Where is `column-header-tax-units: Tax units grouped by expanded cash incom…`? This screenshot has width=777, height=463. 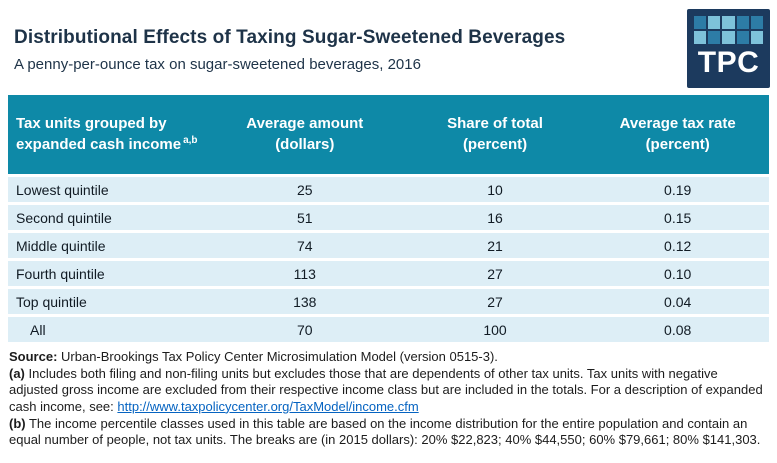 column-header-tax-units: Tax units grouped by expanded cash incom… is located at coordinates (107, 134).